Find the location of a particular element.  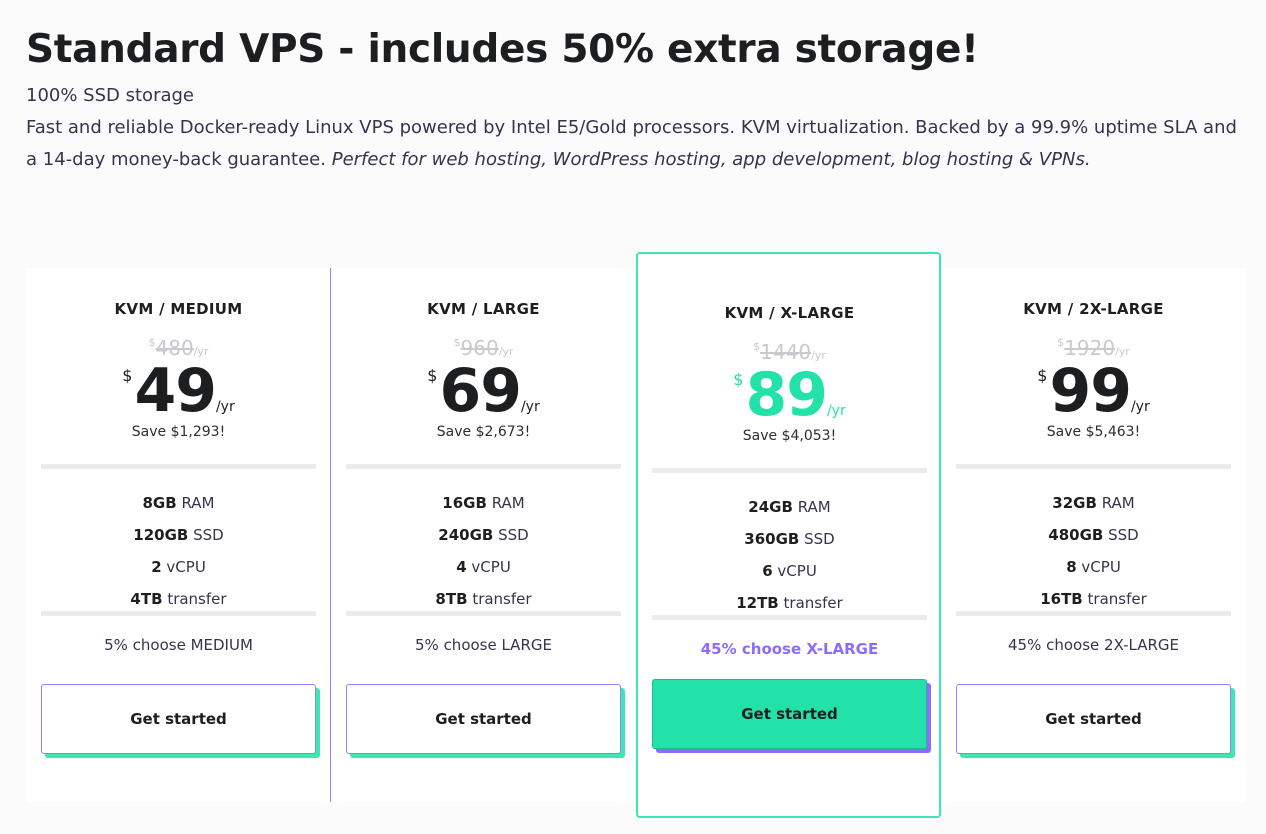

plan-name: KVM / MEDIUM is located at coordinates (178, 309).